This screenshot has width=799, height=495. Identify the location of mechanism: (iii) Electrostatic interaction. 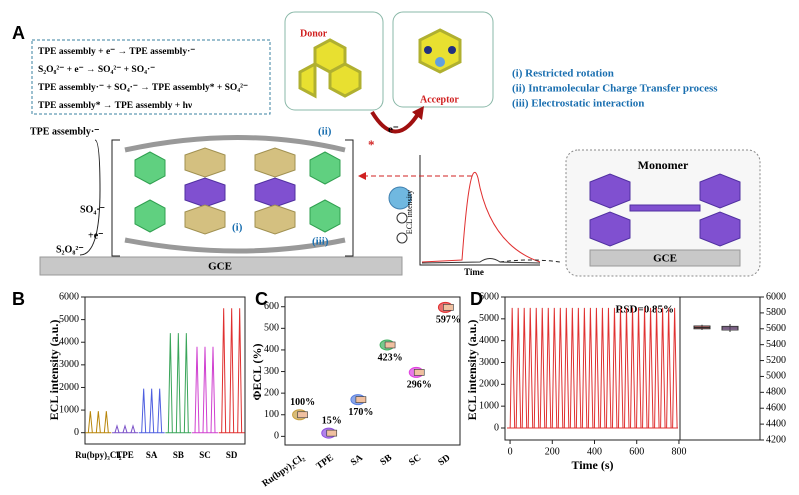
(578, 104).